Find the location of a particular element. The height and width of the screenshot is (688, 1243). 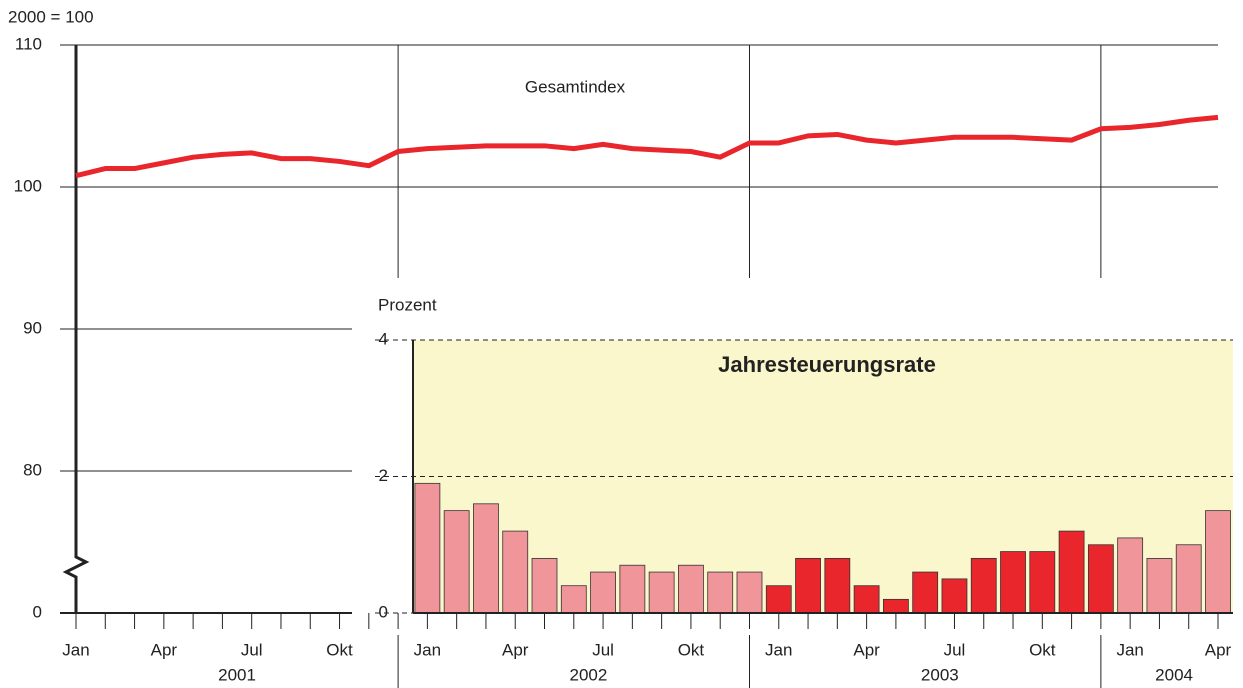

y-axis-label: 2000 = 100 is located at coordinates (51, 16).